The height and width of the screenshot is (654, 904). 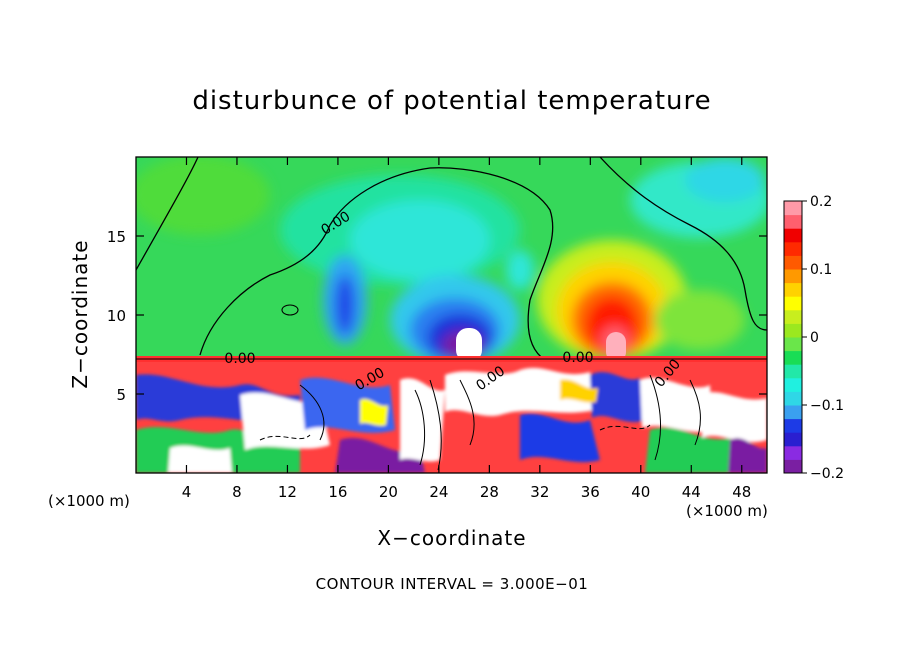 I want to click on x-tick-label: 4, so click(x=187, y=492).